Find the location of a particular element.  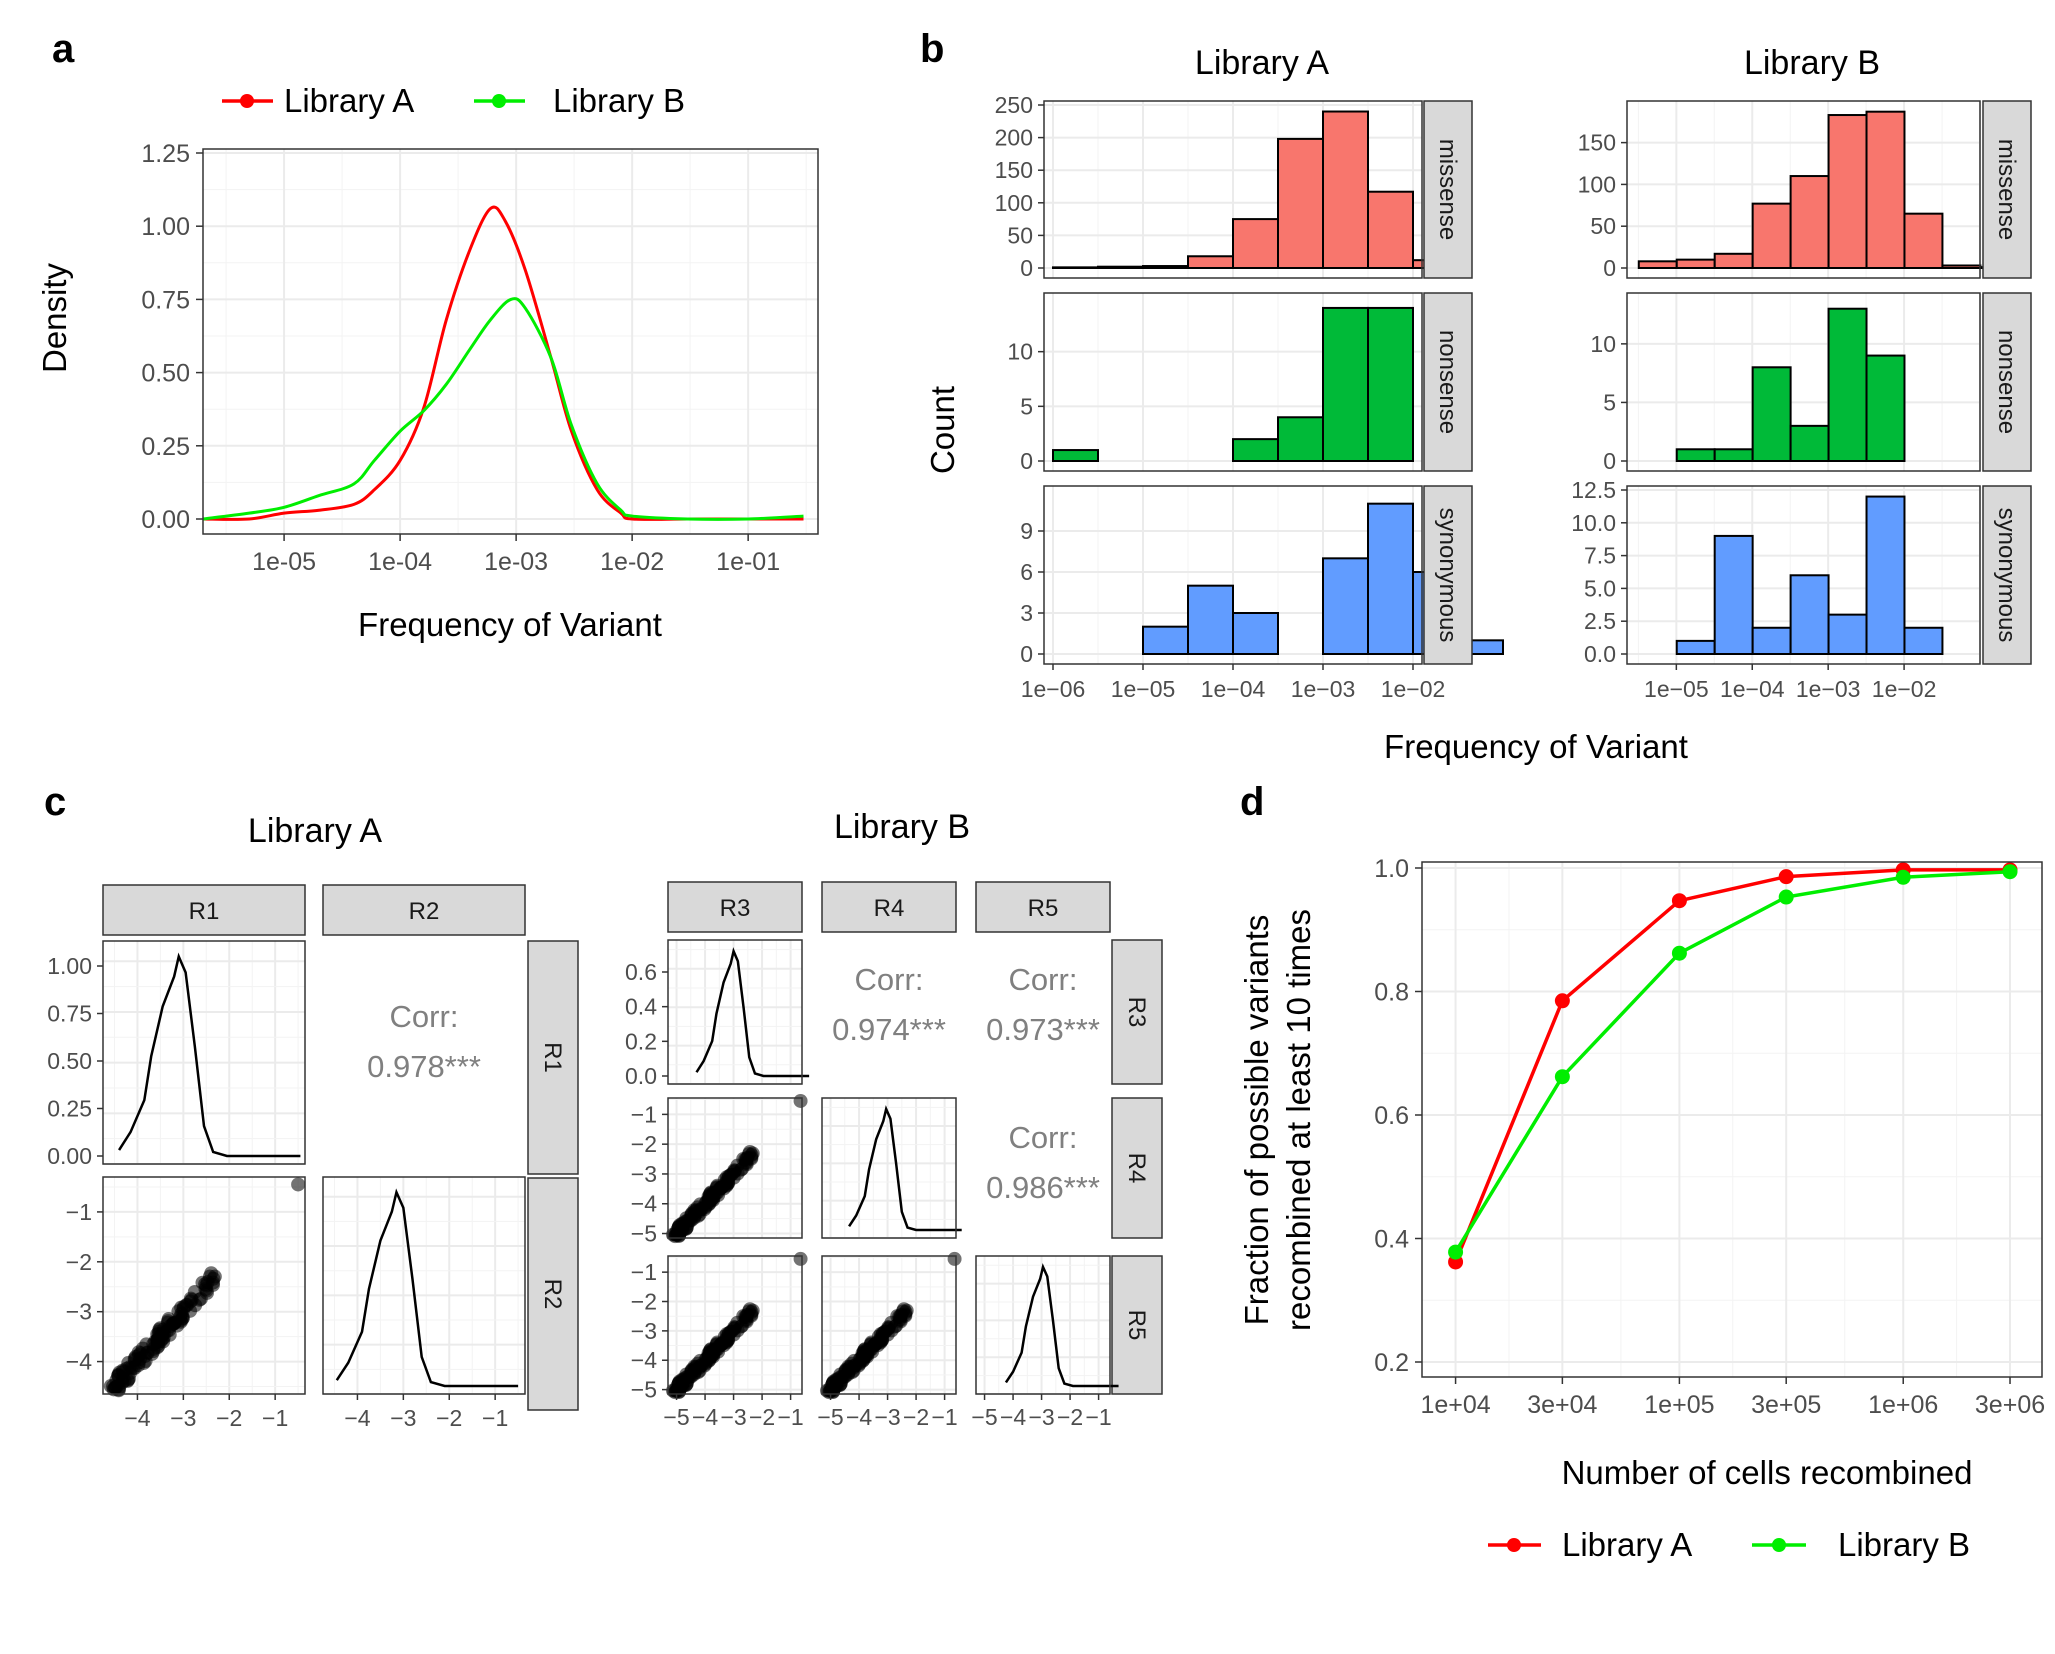

facet-strip-label-missense: missense is located at coordinates (1447, 189).